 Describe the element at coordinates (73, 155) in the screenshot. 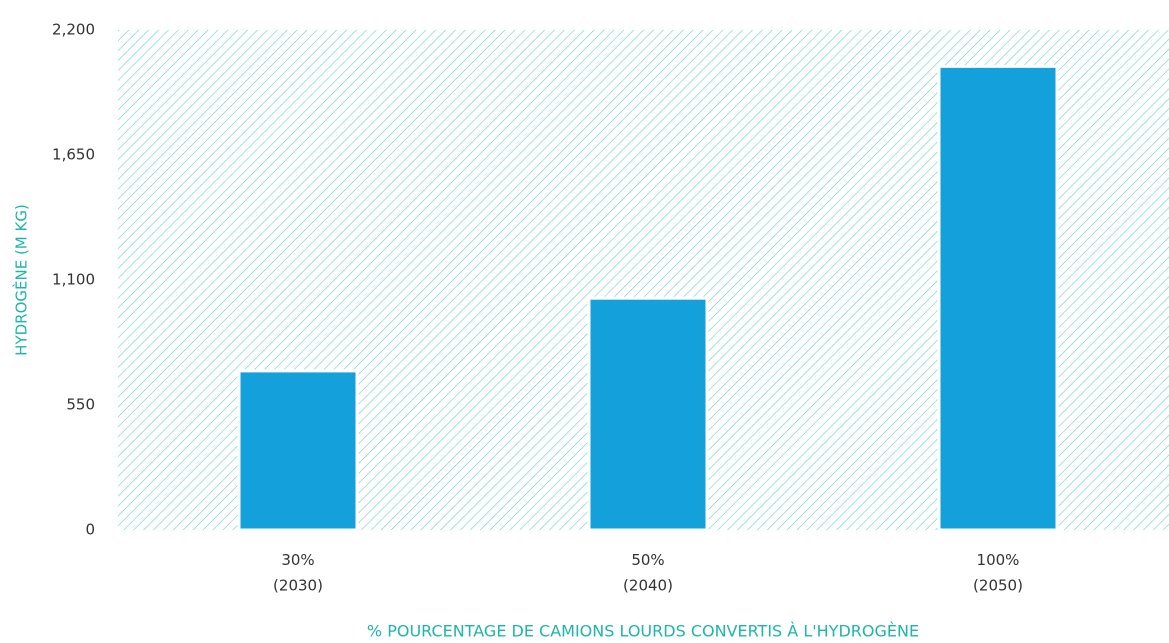

I see `y-tick-label: 1,650` at that location.